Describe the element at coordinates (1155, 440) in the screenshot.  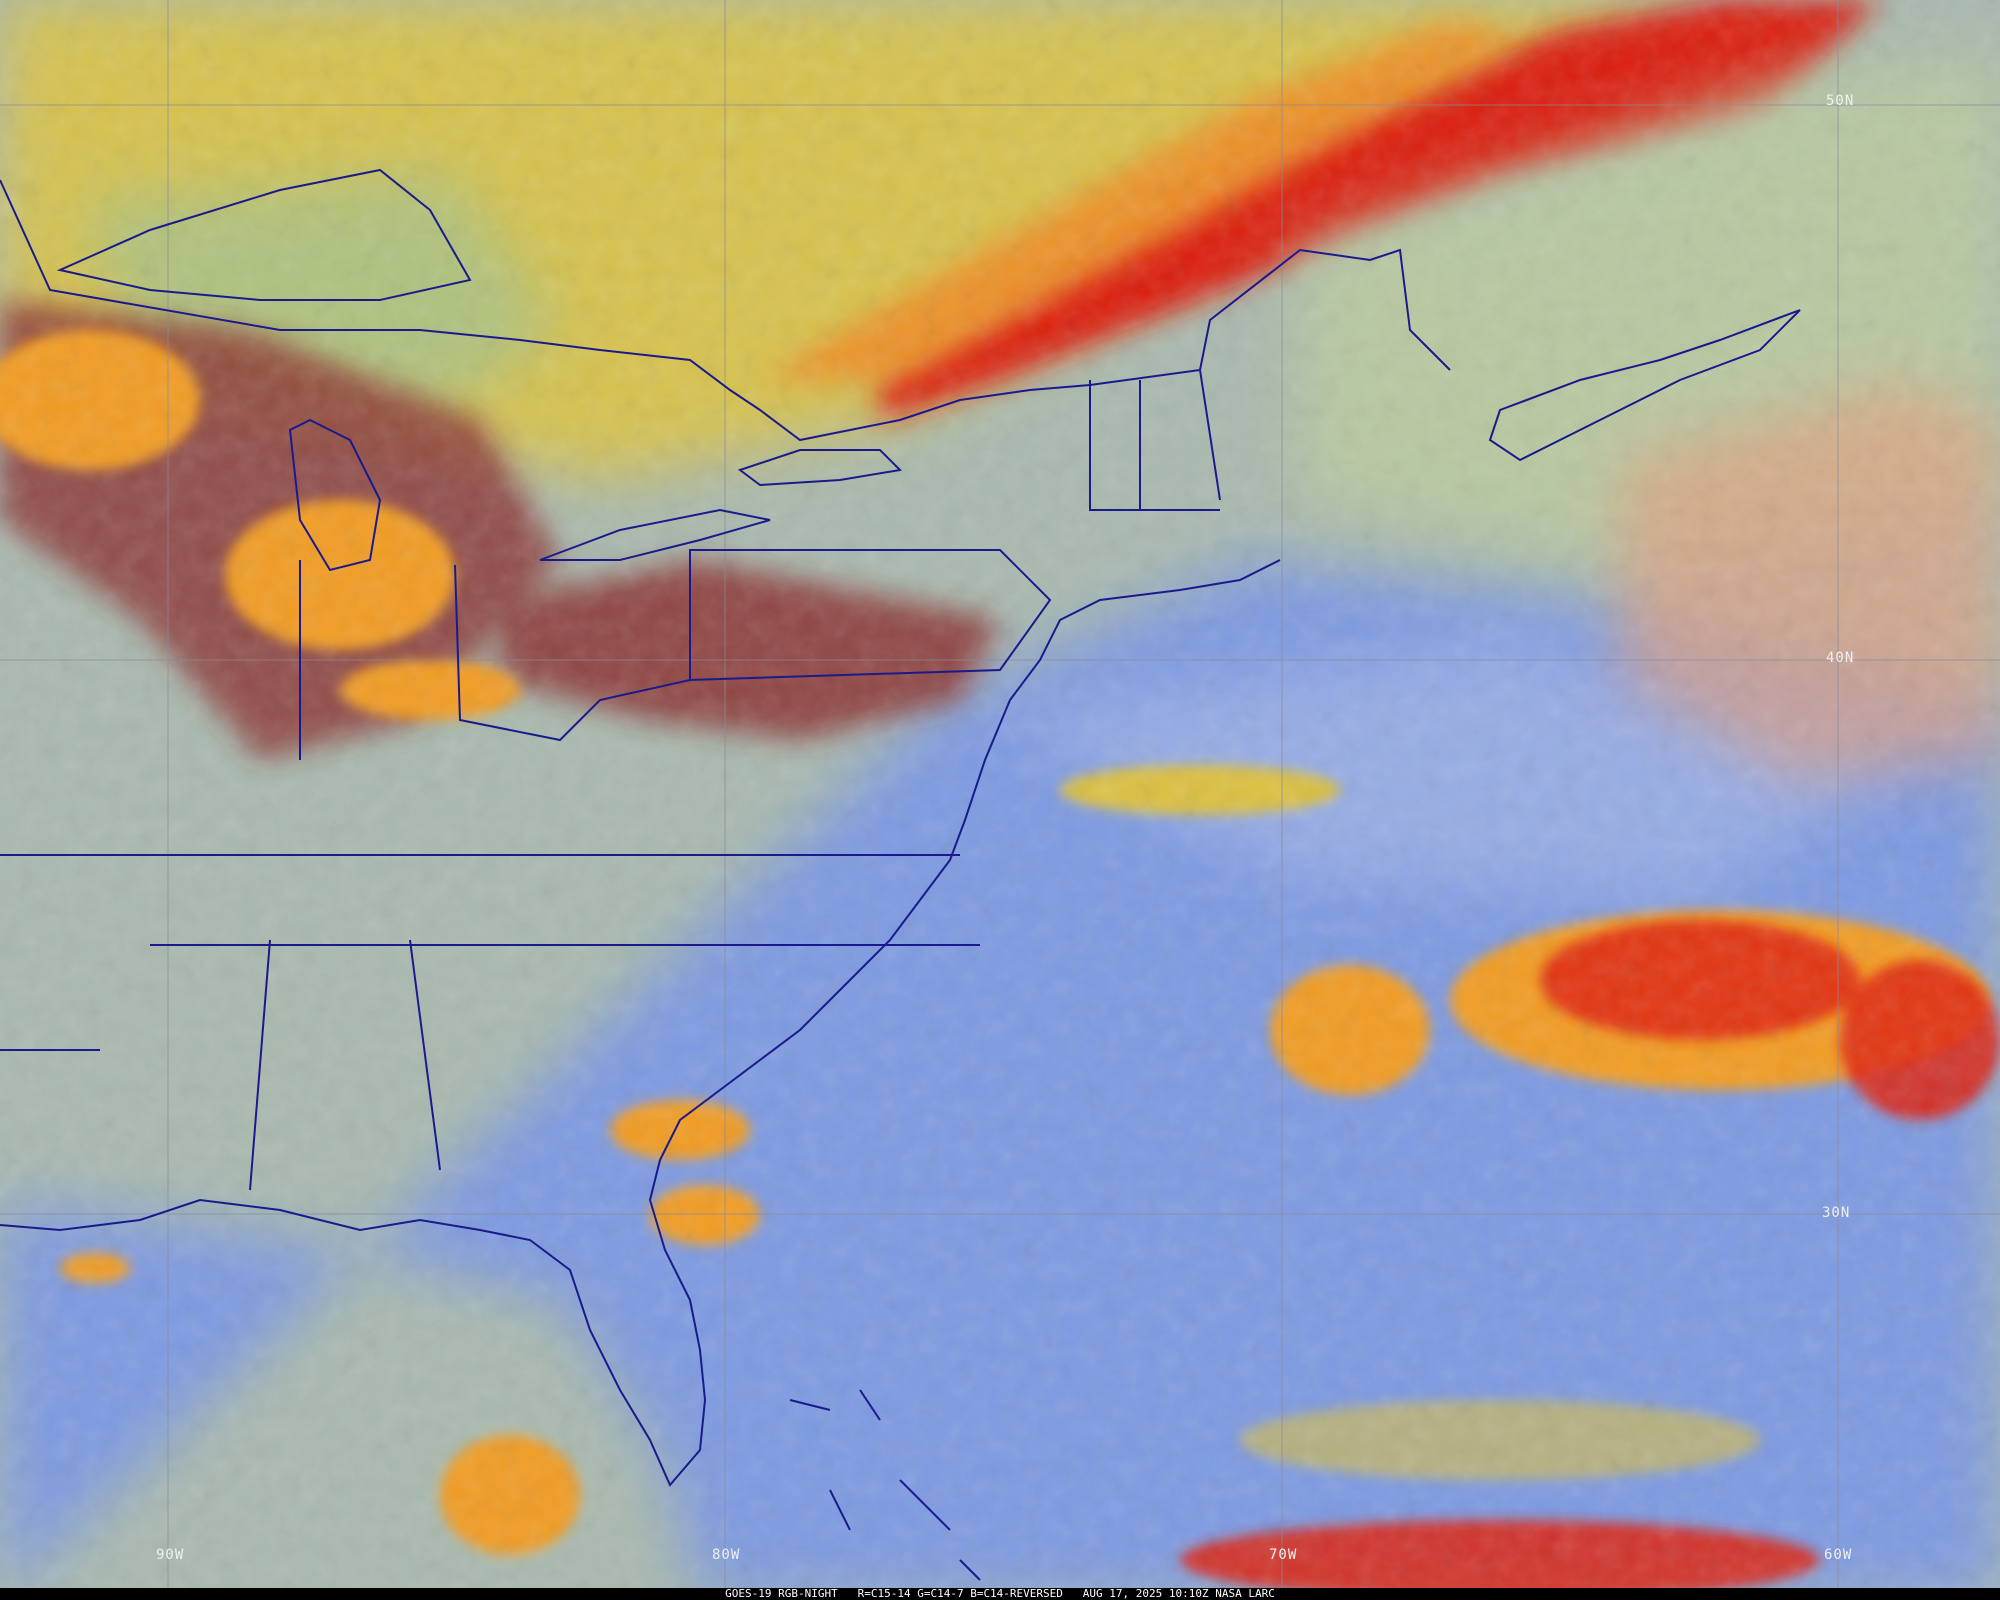
I see `state-line-ny-nw` at that location.